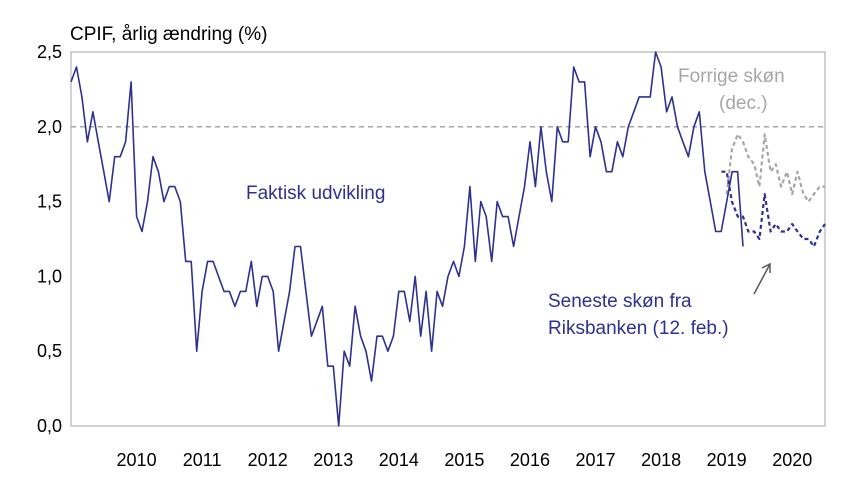 This screenshot has height=499, width=854. I want to click on series-latest-forecast-line, so click(773, 209).